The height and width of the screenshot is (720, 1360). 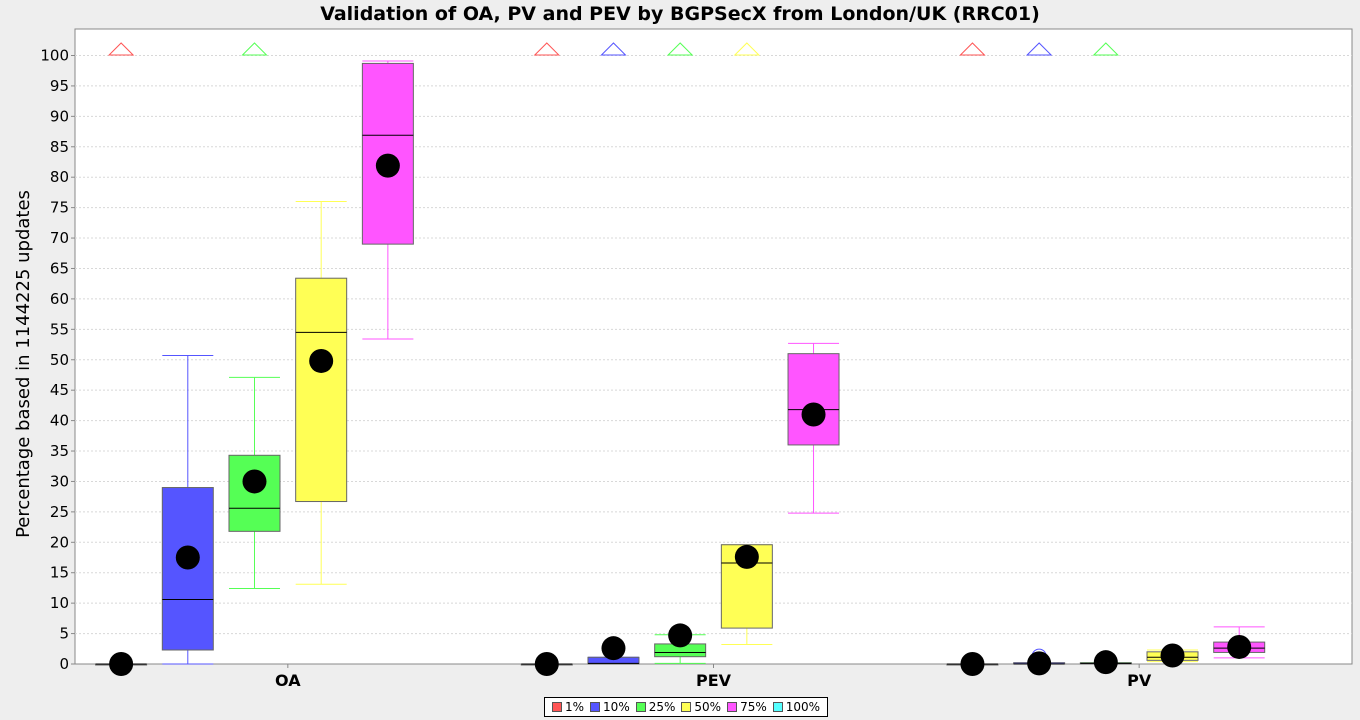 I want to click on legend-item: 25%, so click(x=655, y=707).